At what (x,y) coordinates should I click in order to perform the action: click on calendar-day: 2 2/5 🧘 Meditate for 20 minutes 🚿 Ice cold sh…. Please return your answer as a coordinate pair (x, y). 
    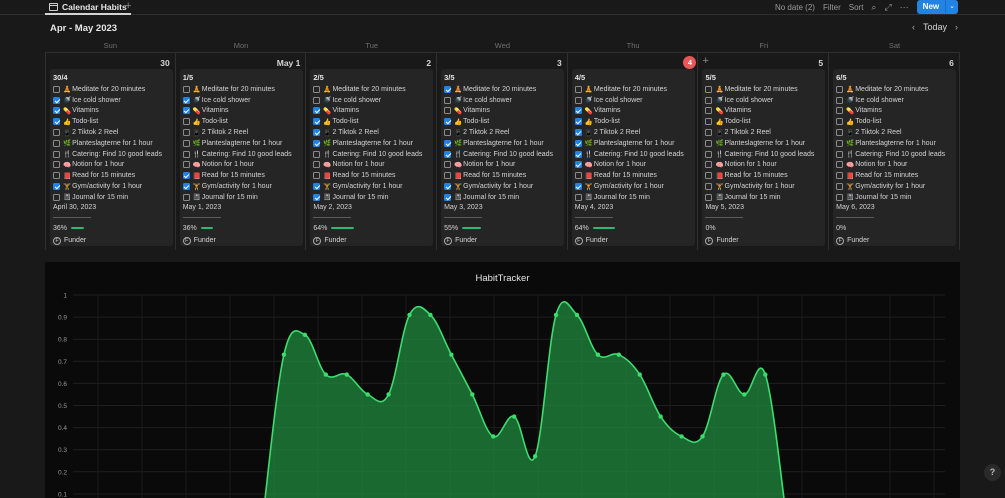
    Looking at the image, I should click on (372, 151).